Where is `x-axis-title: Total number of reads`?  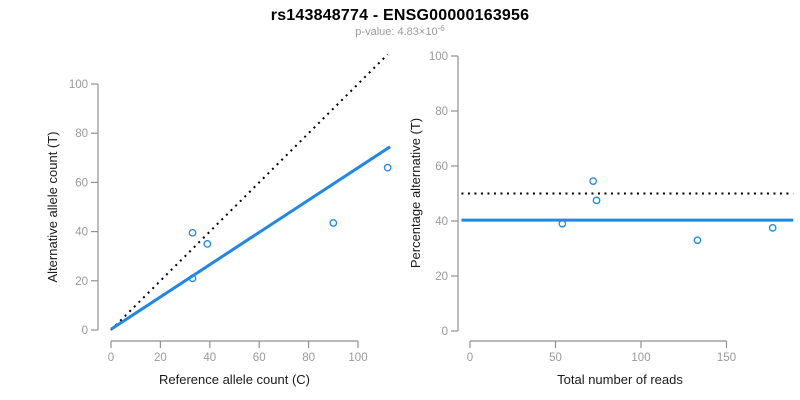 x-axis-title: Total number of reads is located at coordinates (620, 379).